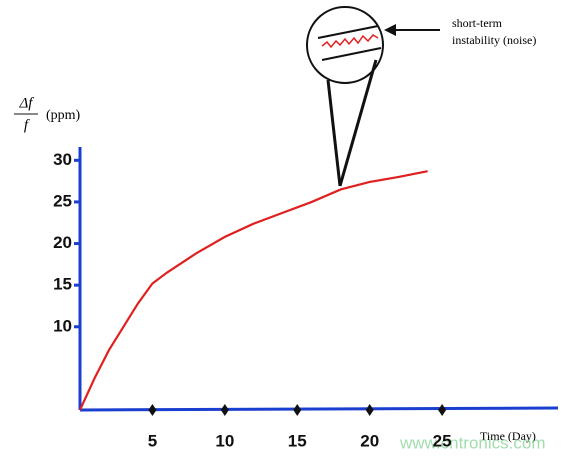  What do you see at coordinates (63, 115) in the screenshot?
I see `y-label-unit: (ppm)` at bounding box center [63, 115].